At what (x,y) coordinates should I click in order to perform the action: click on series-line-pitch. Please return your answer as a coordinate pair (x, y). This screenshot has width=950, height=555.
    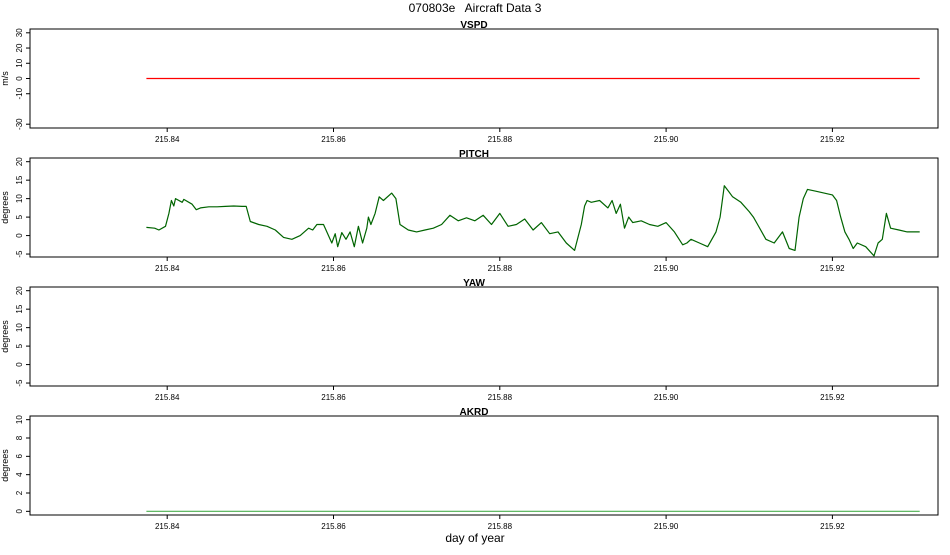
    Looking at the image, I should click on (533, 221).